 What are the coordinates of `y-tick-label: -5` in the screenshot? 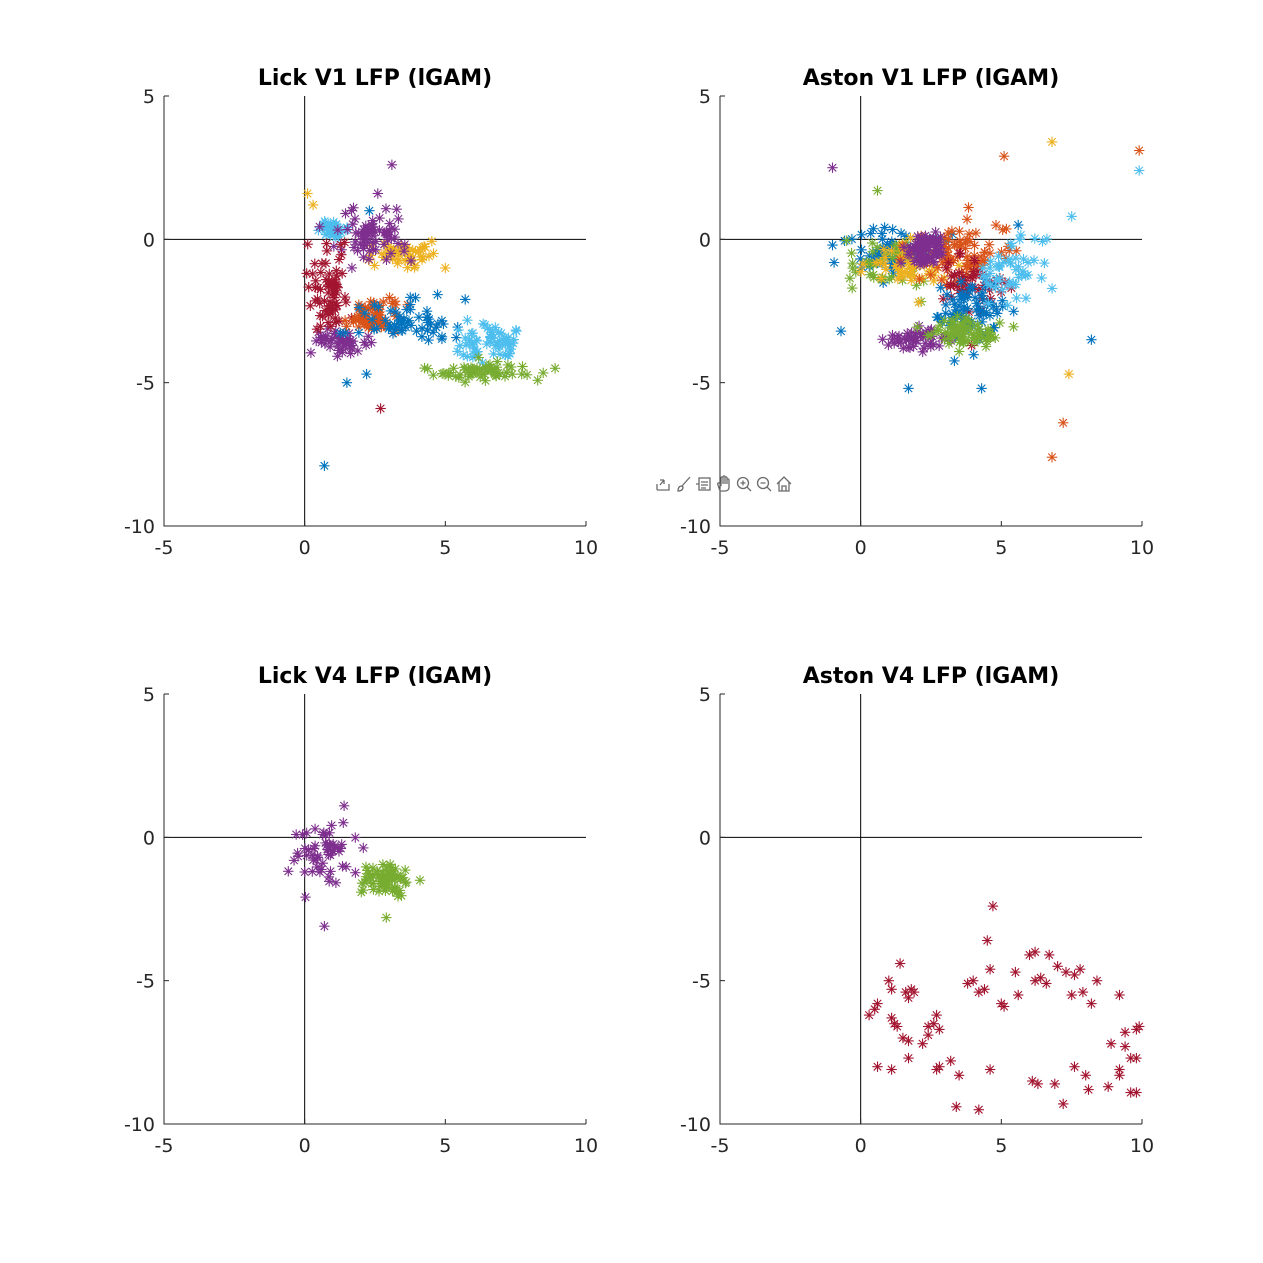 It's located at (701, 982).